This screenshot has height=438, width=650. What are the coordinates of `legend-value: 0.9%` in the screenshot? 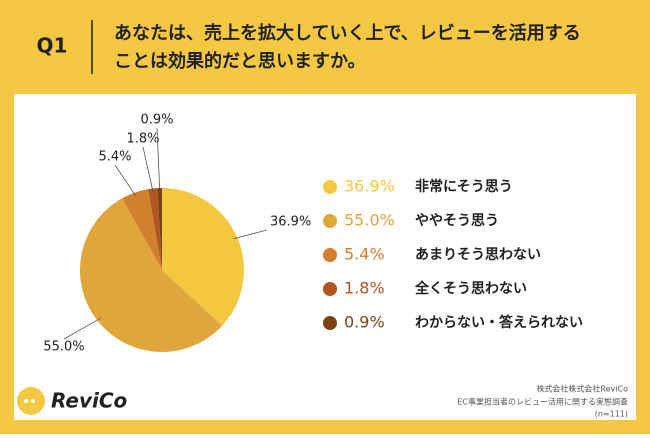 It's located at (364, 322).